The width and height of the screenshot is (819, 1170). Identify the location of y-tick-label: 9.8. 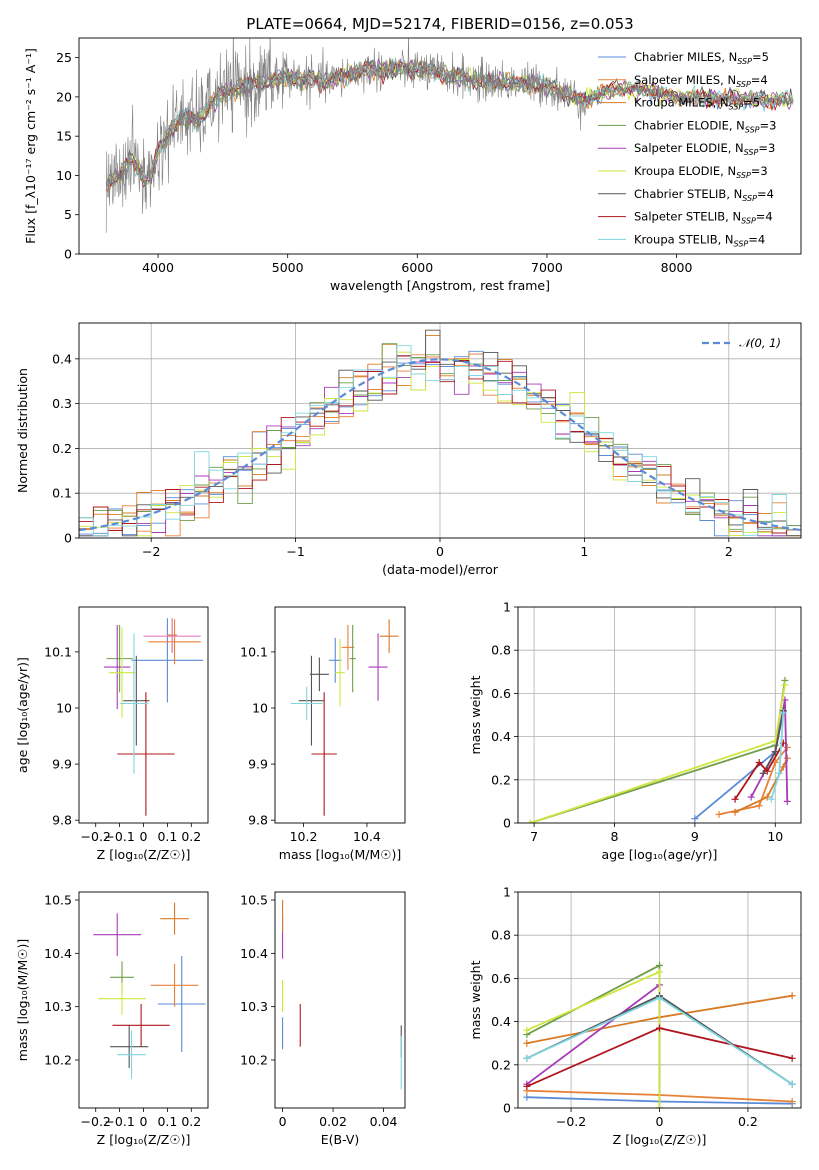
(62, 820).